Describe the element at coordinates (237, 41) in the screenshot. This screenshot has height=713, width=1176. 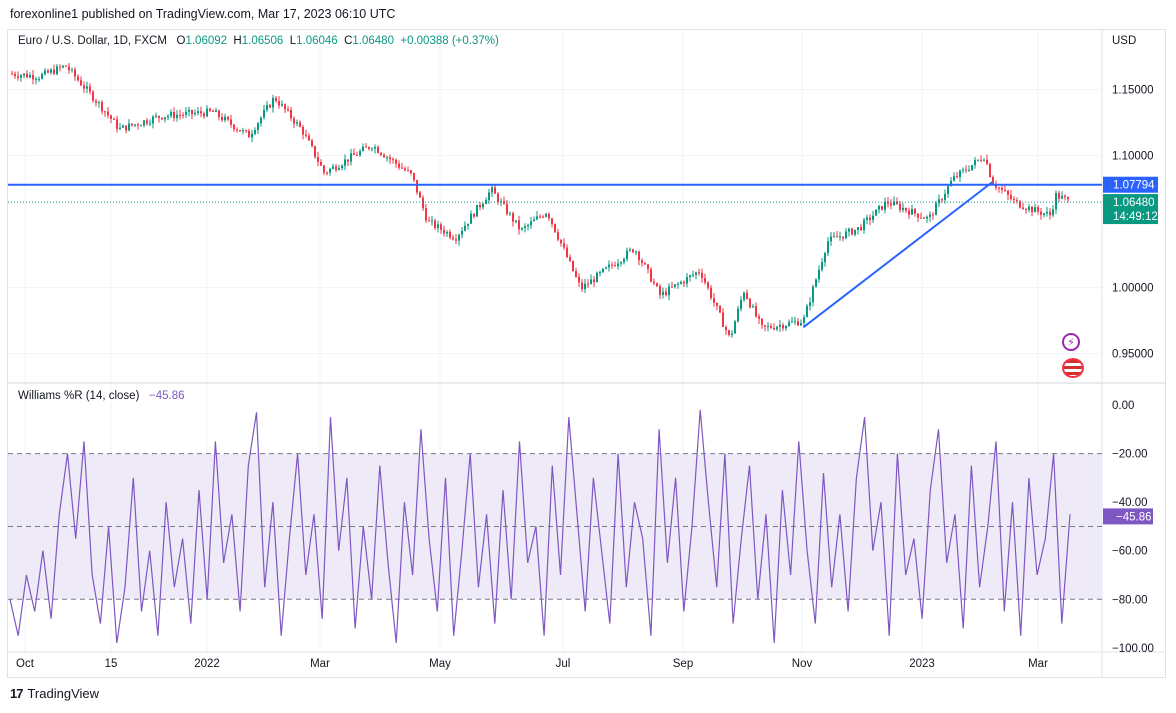
I see `high-label: H` at that location.